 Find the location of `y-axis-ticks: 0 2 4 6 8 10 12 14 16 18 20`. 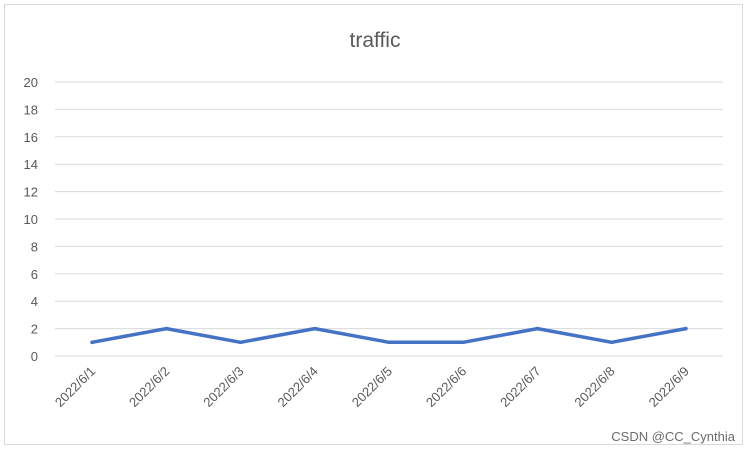

y-axis-ticks: 0 2 4 6 8 10 12 14 16 18 20 is located at coordinates (31, 219).